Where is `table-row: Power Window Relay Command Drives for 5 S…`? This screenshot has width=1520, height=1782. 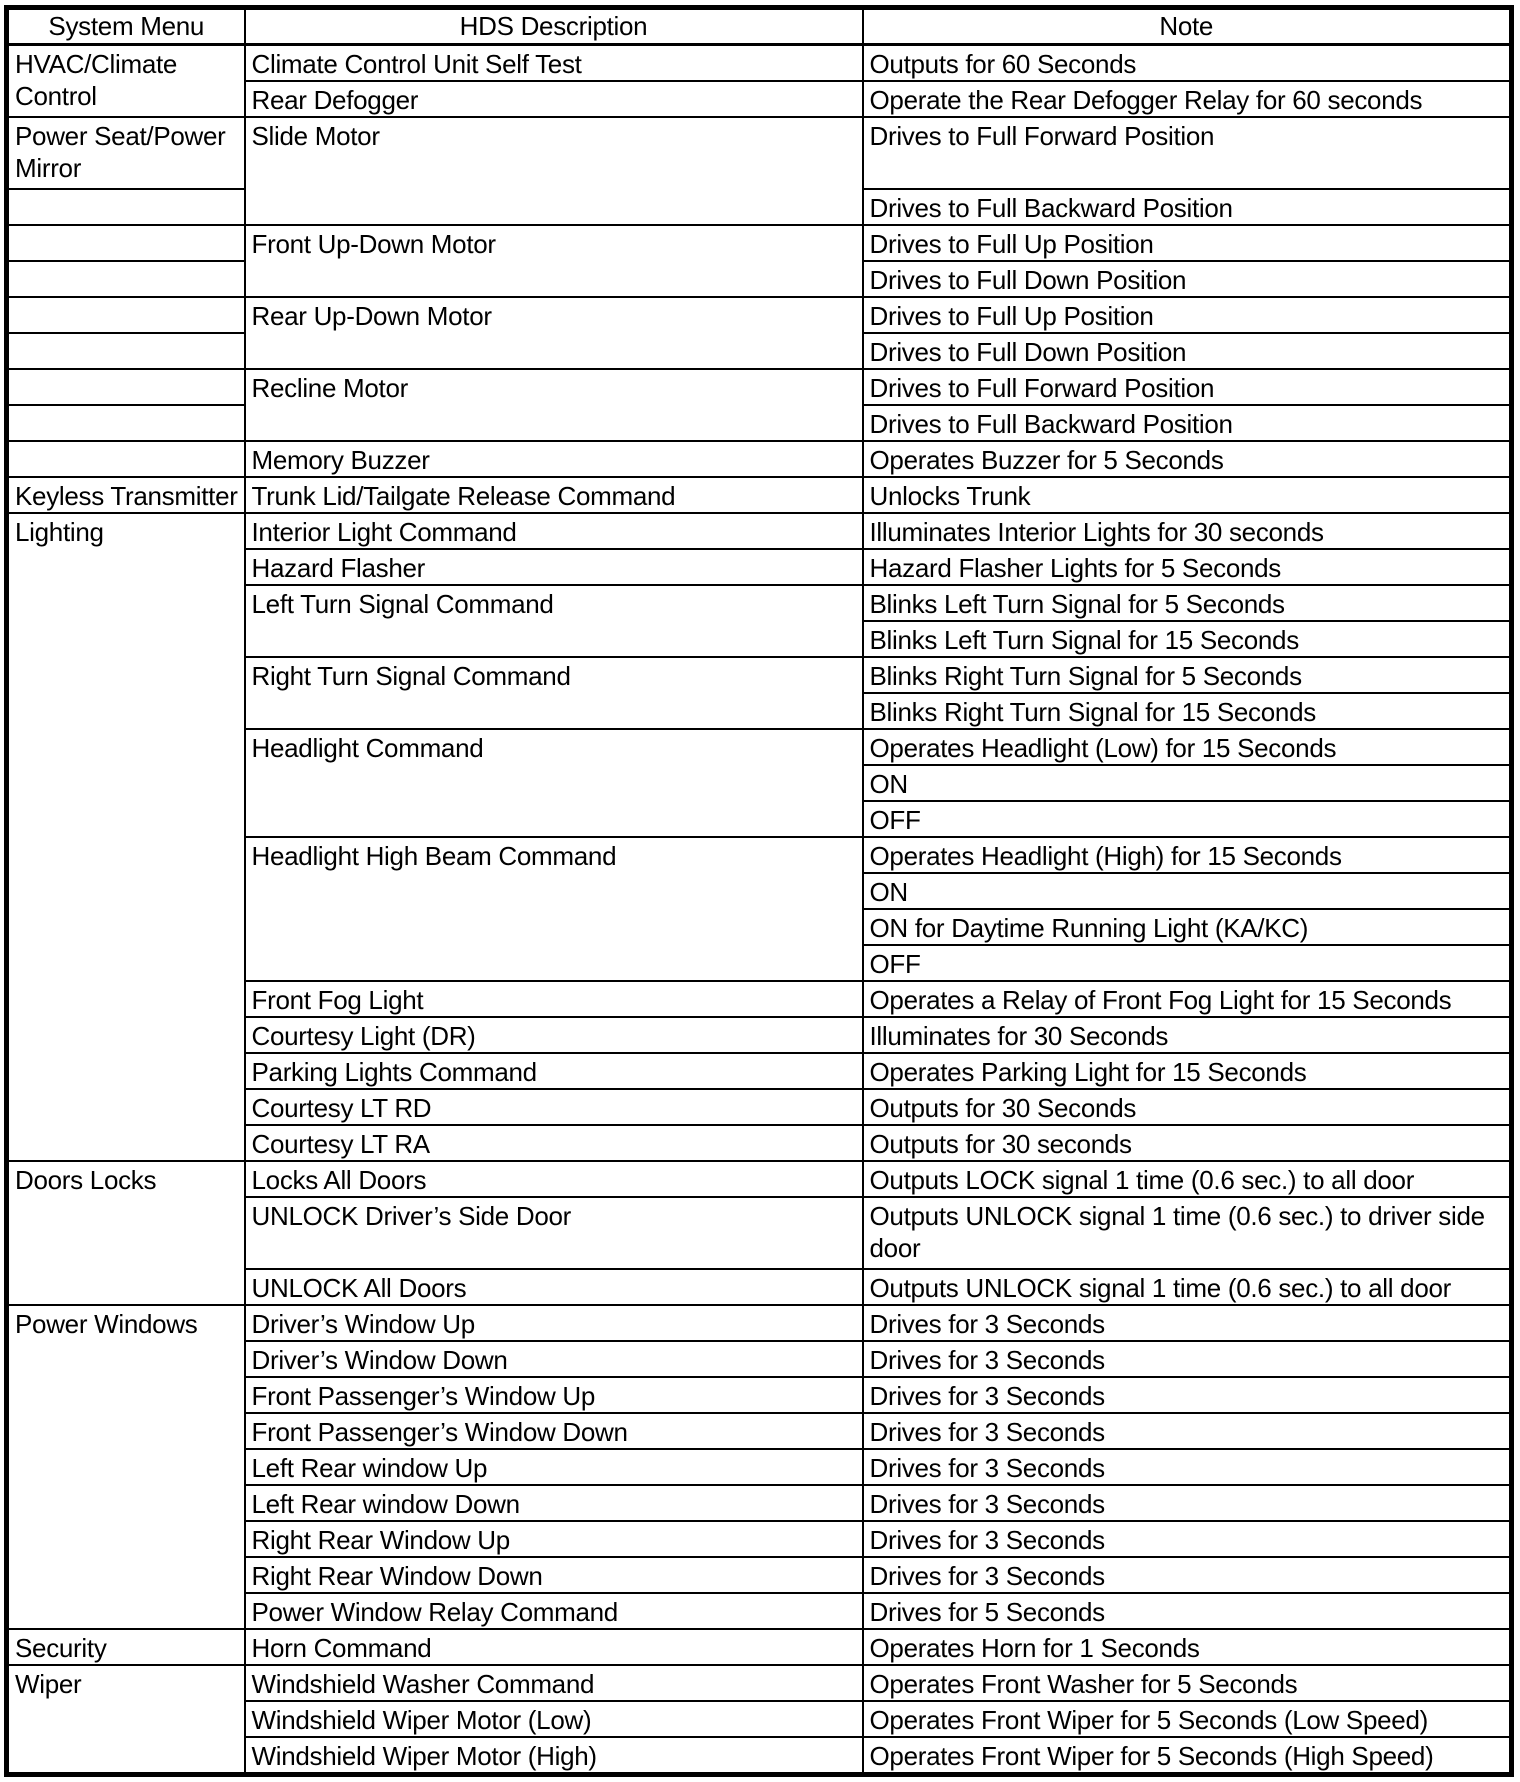
table-row: Power Window Relay Command Drives for 5 S… is located at coordinates (760, 1611).